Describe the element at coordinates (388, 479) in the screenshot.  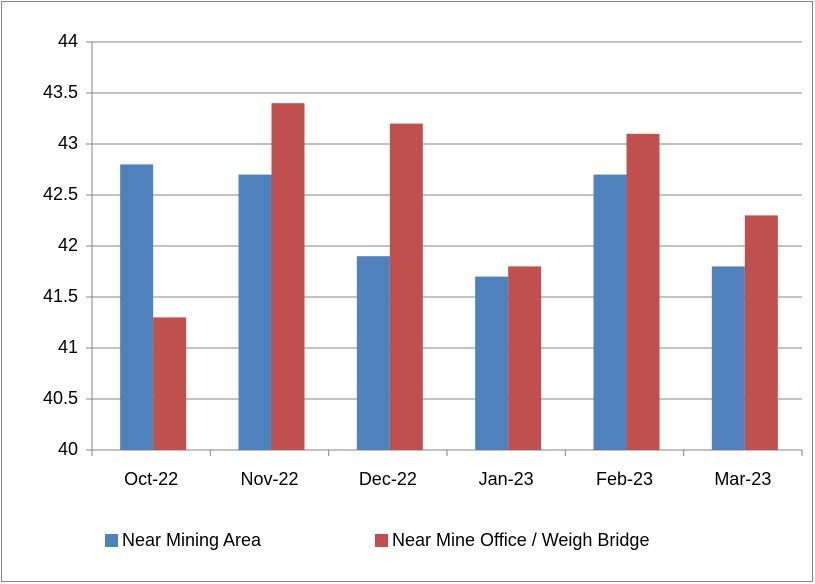
I see `x-tick-label: Dec-22` at that location.